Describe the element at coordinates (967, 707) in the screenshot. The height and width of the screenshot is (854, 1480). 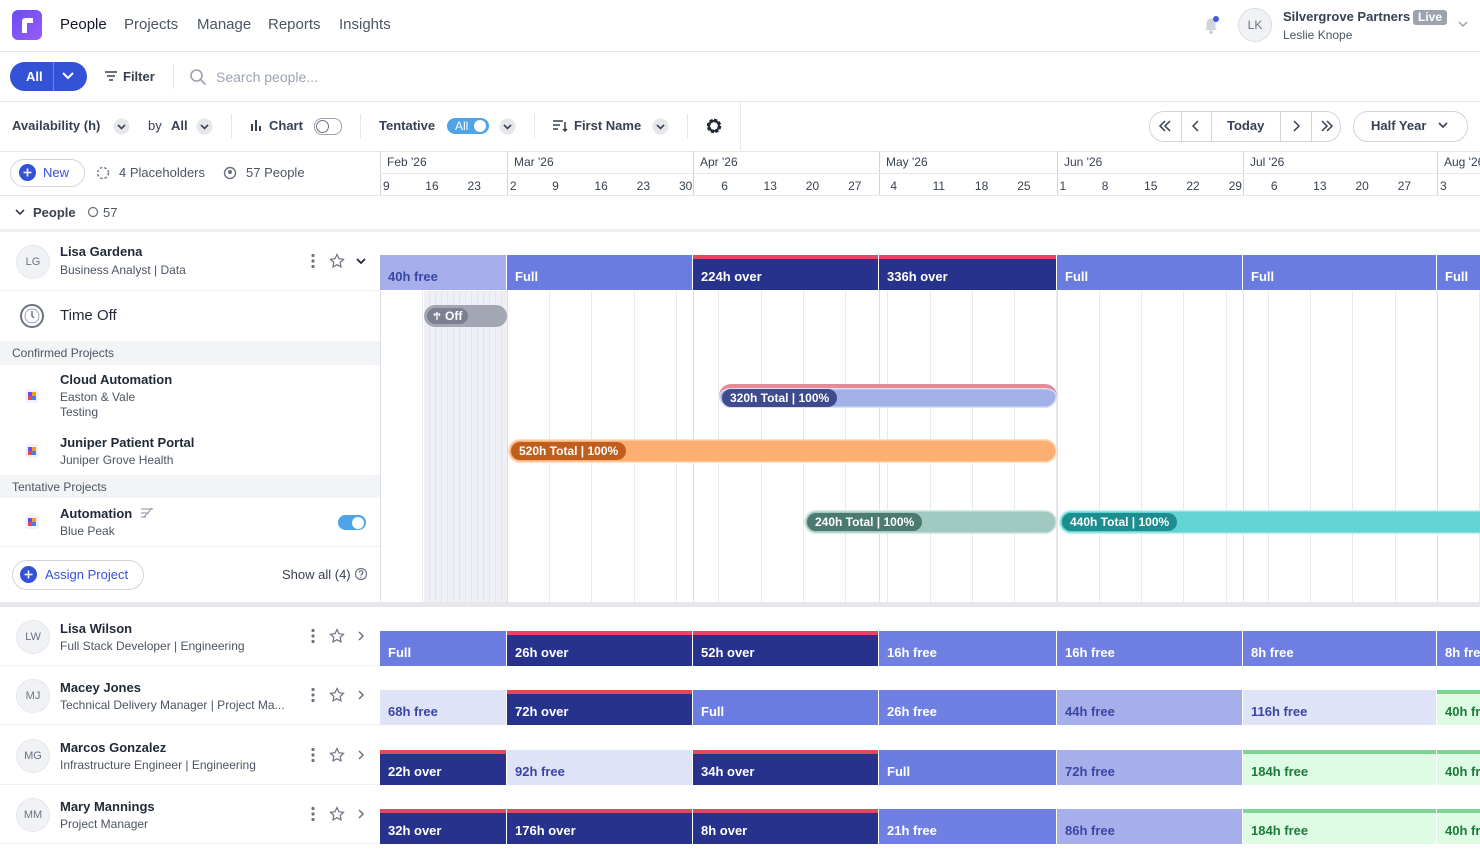
I see `availability-segment: 26h free` at that location.